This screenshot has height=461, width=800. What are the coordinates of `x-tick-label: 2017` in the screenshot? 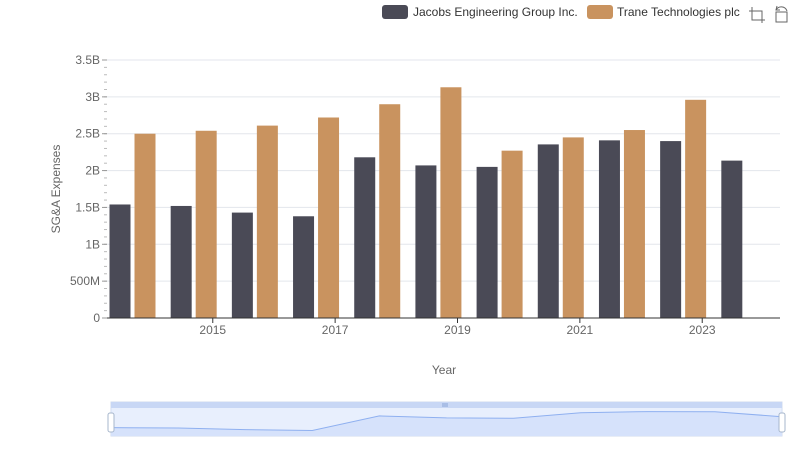 It's located at (335, 330).